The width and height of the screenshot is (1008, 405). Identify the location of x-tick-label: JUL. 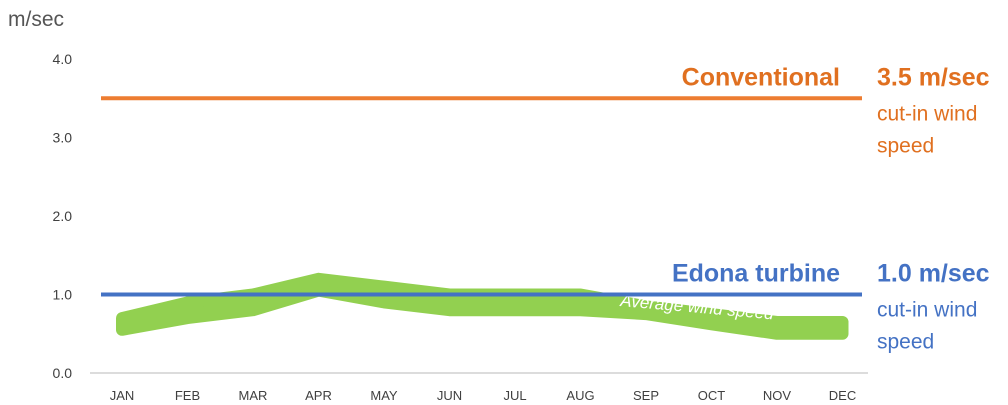
(514, 395).